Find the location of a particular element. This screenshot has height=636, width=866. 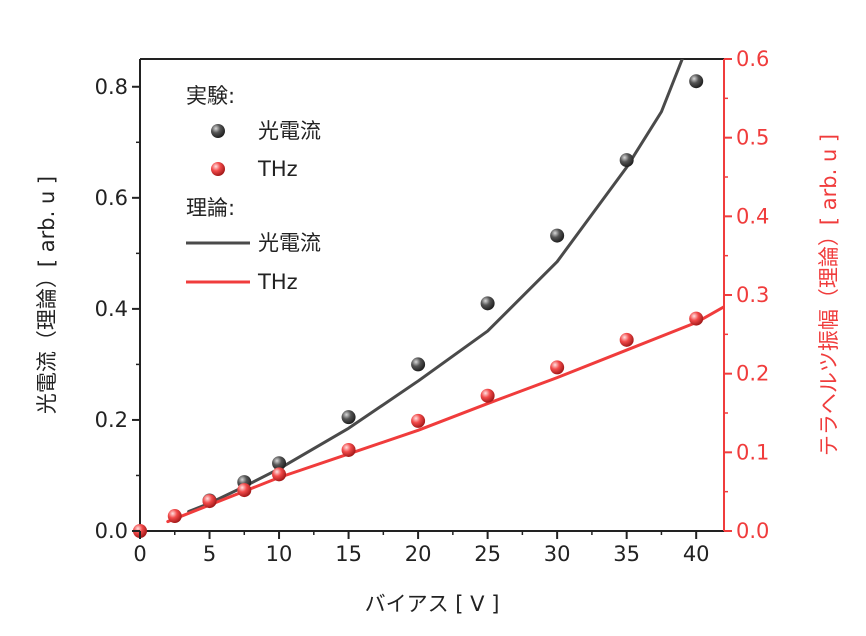

legend-marker-photocurrent_exp is located at coordinates (218, 131).